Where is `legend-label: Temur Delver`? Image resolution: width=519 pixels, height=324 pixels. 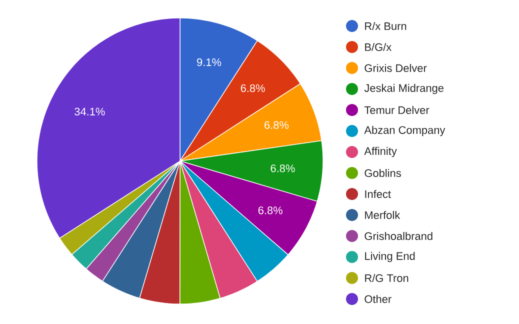
legend-label: Temur Delver is located at coordinates (397, 110).